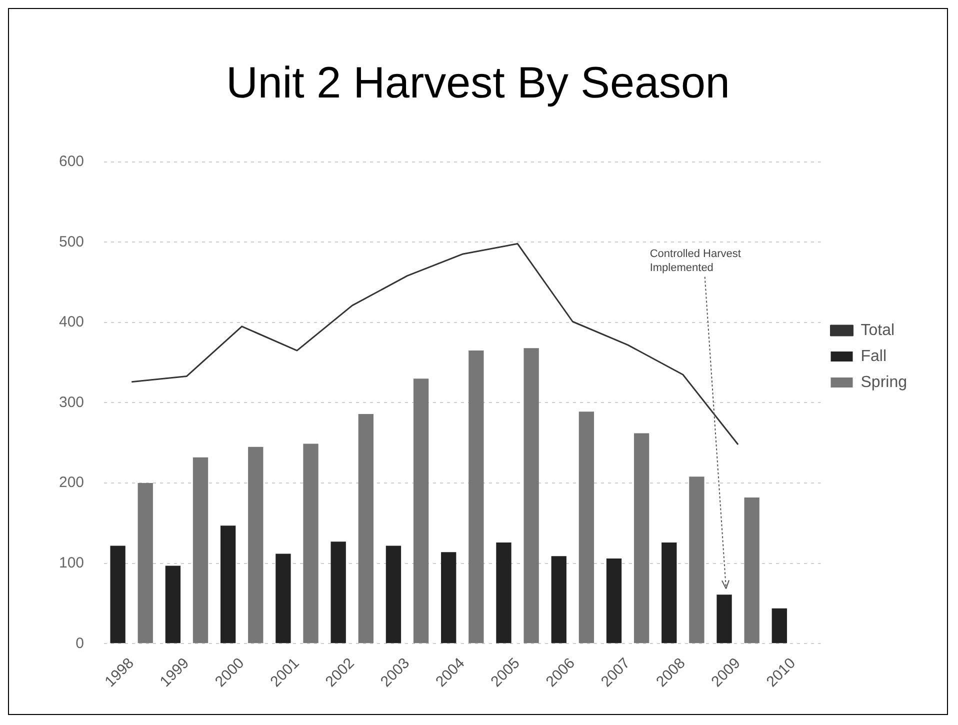  Describe the element at coordinates (478, 83) in the screenshot. I see `chart-title: Unit 2 Harvest By Season` at that location.